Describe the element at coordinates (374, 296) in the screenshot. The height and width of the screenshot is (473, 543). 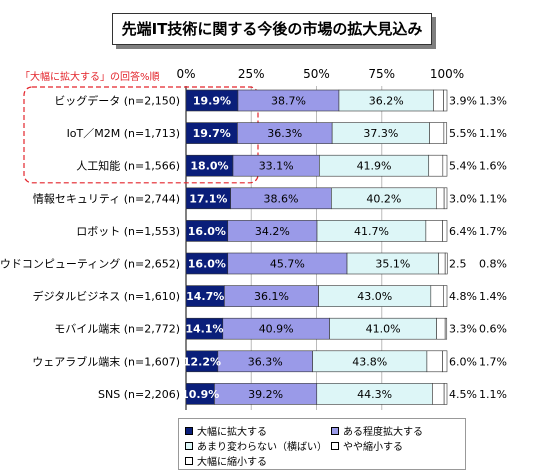
I see `data-label: 43.0%` at that location.